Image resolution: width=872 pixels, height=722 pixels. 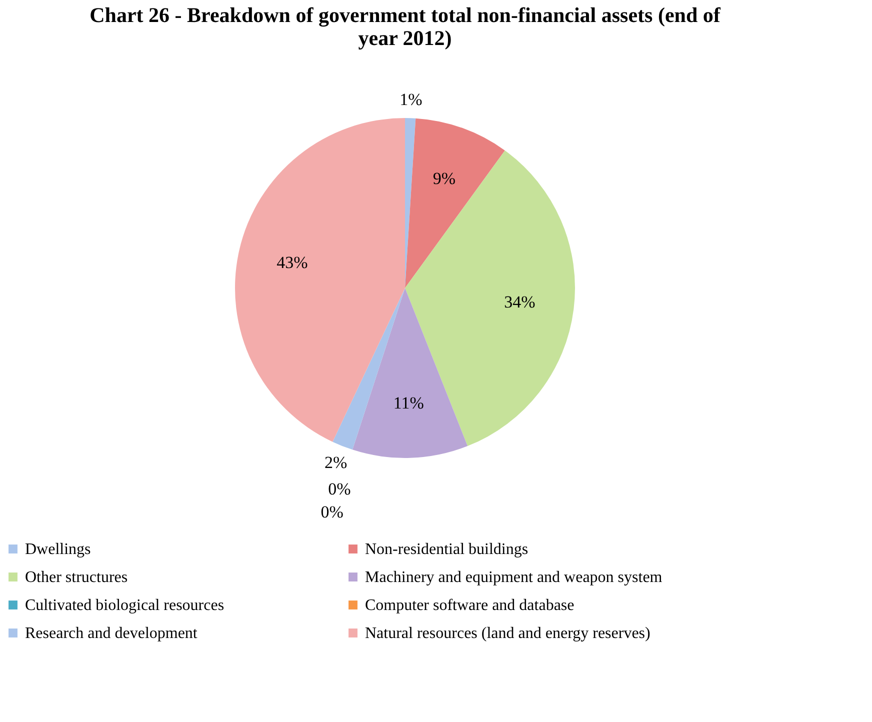 What do you see at coordinates (336, 462) in the screenshot?
I see `data-label: 2%` at bounding box center [336, 462].